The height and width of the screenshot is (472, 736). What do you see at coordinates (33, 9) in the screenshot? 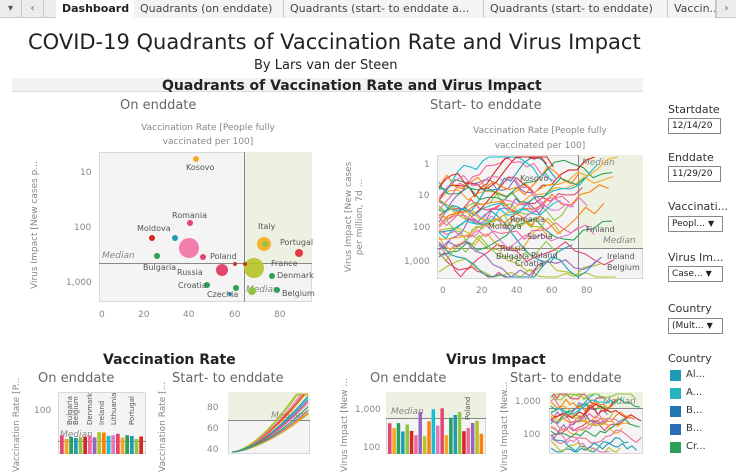
I see `tab-prev-button: ‹` at bounding box center [33, 9].